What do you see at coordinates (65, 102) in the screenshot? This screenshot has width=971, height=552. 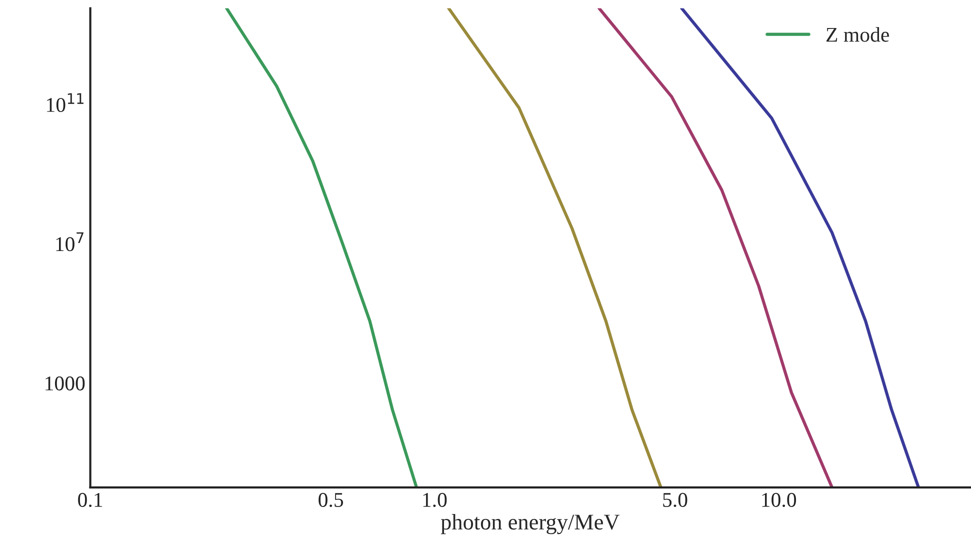 I see `y-tick-label: 10$^{11}$` at bounding box center [65, 102].